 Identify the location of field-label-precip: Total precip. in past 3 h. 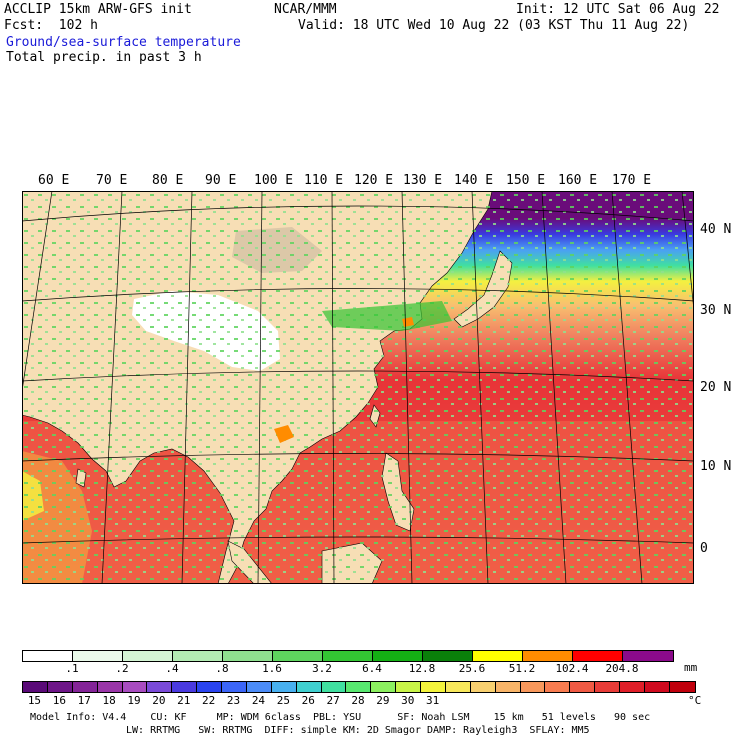
(104, 57).